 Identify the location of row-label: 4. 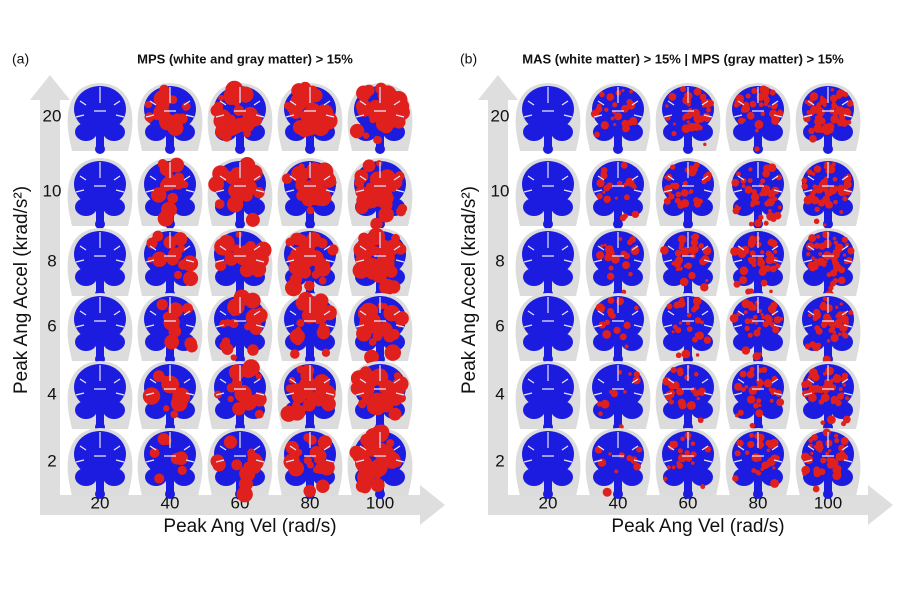
(499, 393).